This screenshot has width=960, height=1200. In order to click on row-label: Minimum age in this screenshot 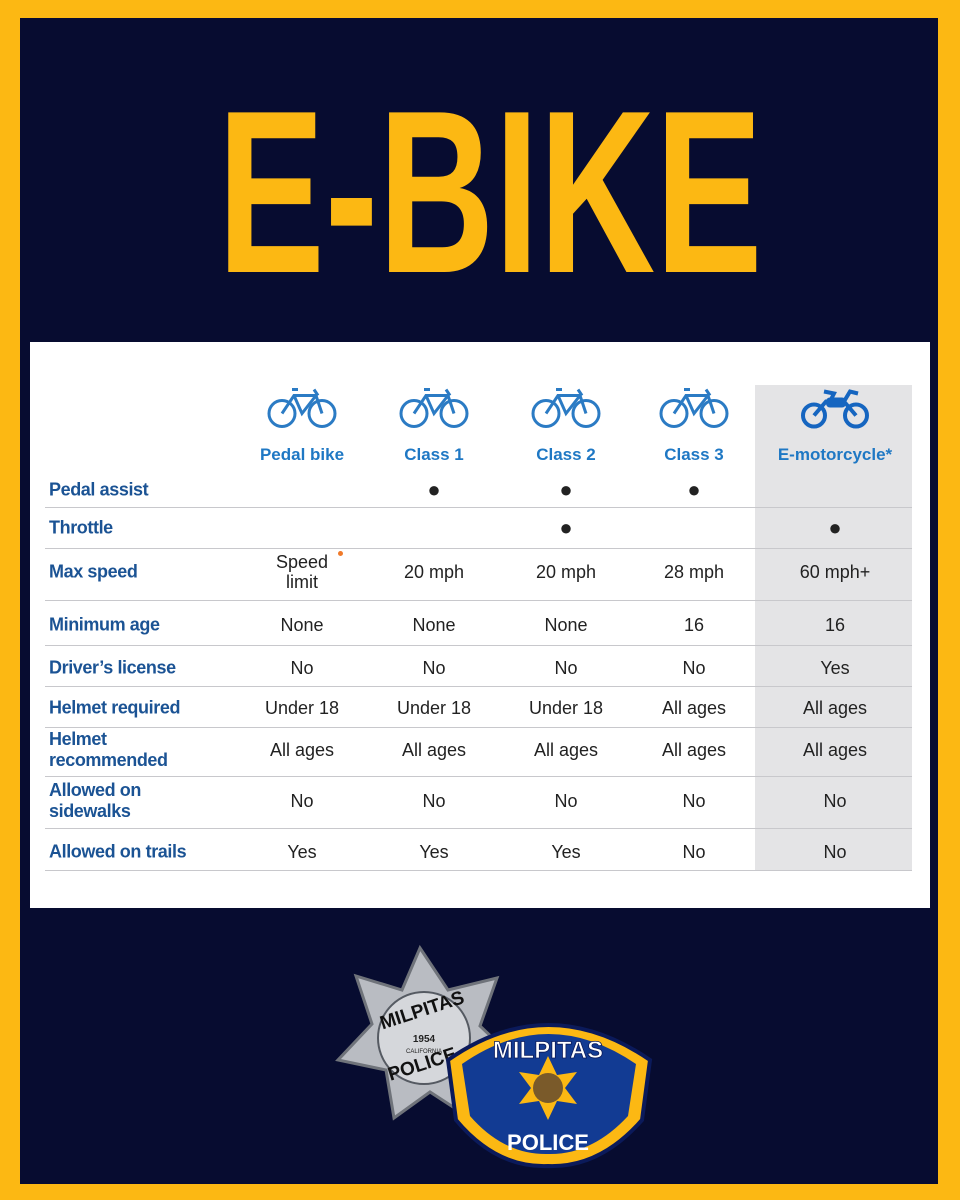, I will do `click(133, 625)`.